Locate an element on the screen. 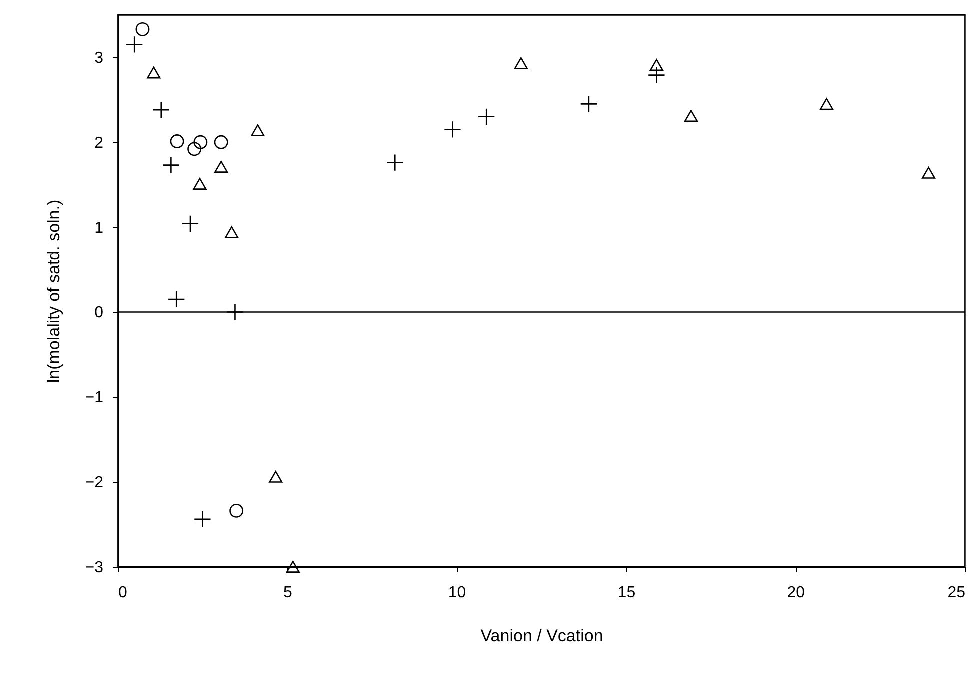 This screenshot has height=680, width=974. y-tick-label: −1 is located at coordinates (94, 398).